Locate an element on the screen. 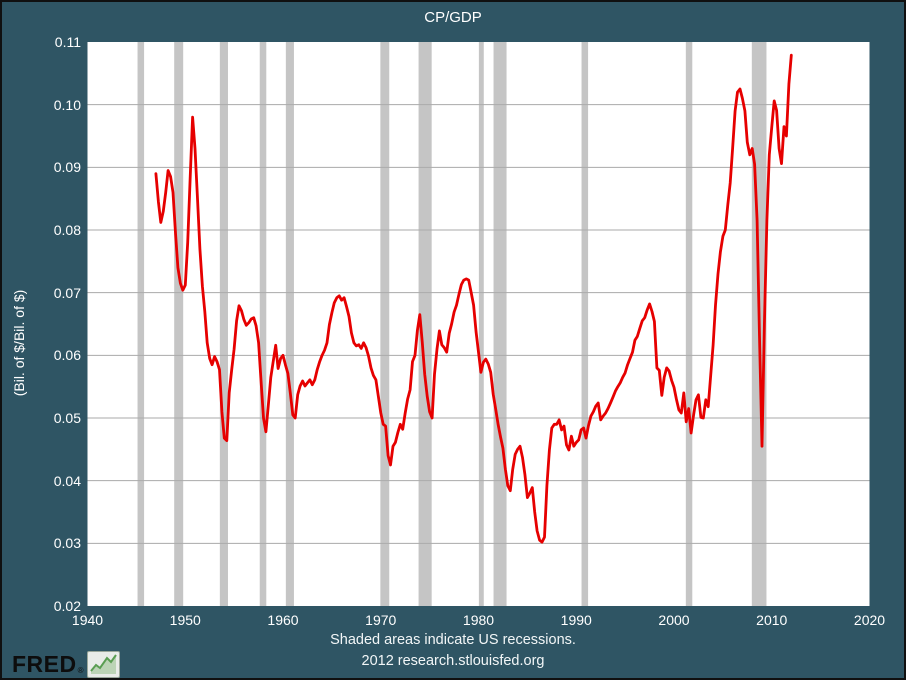  y-tick-label: 0.07 is located at coordinates (67, 292).